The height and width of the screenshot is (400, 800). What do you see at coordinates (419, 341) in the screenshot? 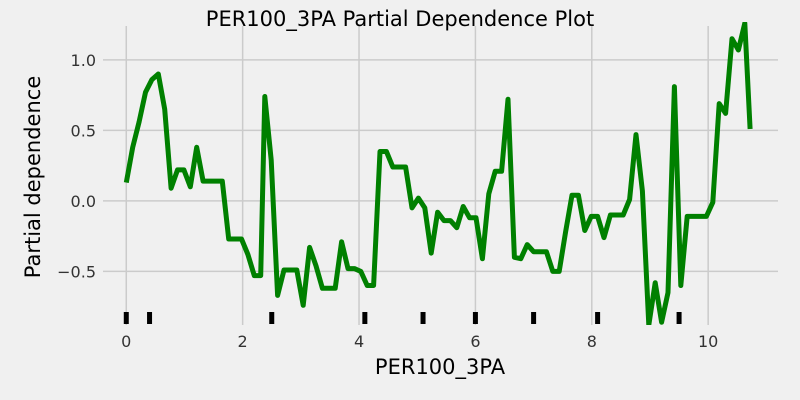
I see `x-tick-labels: 0 2 4 6 8 10` at bounding box center [419, 341].